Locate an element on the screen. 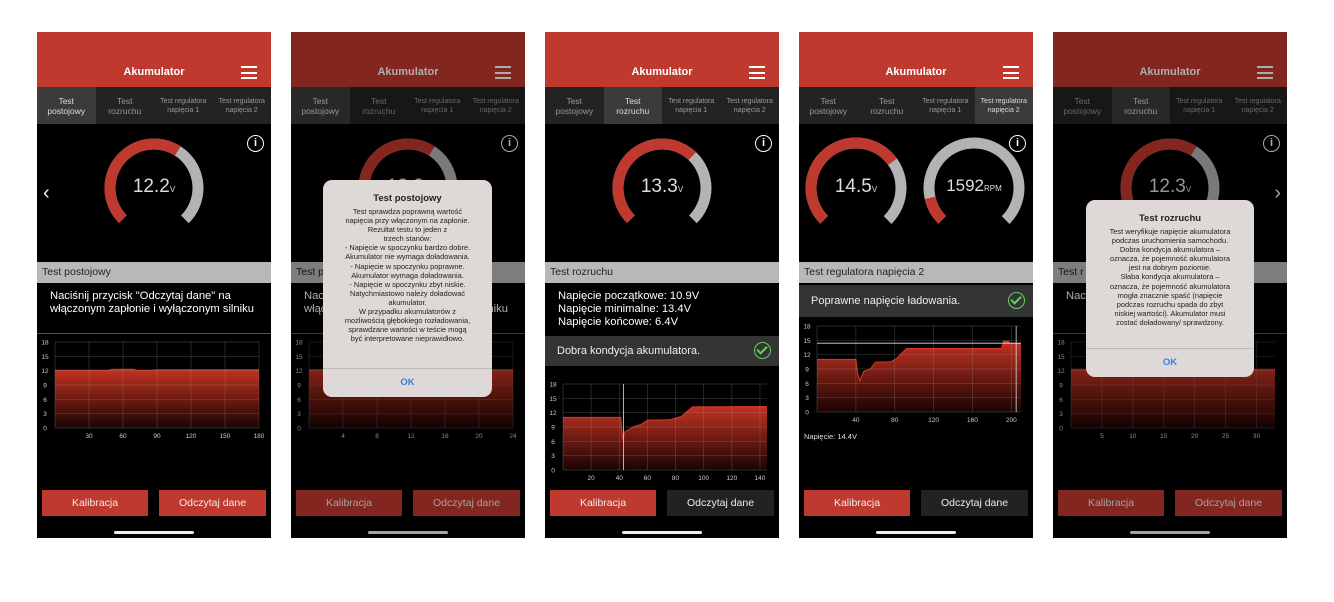 The height and width of the screenshot is (602, 1334). x-tick-label: 150 is located at coordinates (225, 436).